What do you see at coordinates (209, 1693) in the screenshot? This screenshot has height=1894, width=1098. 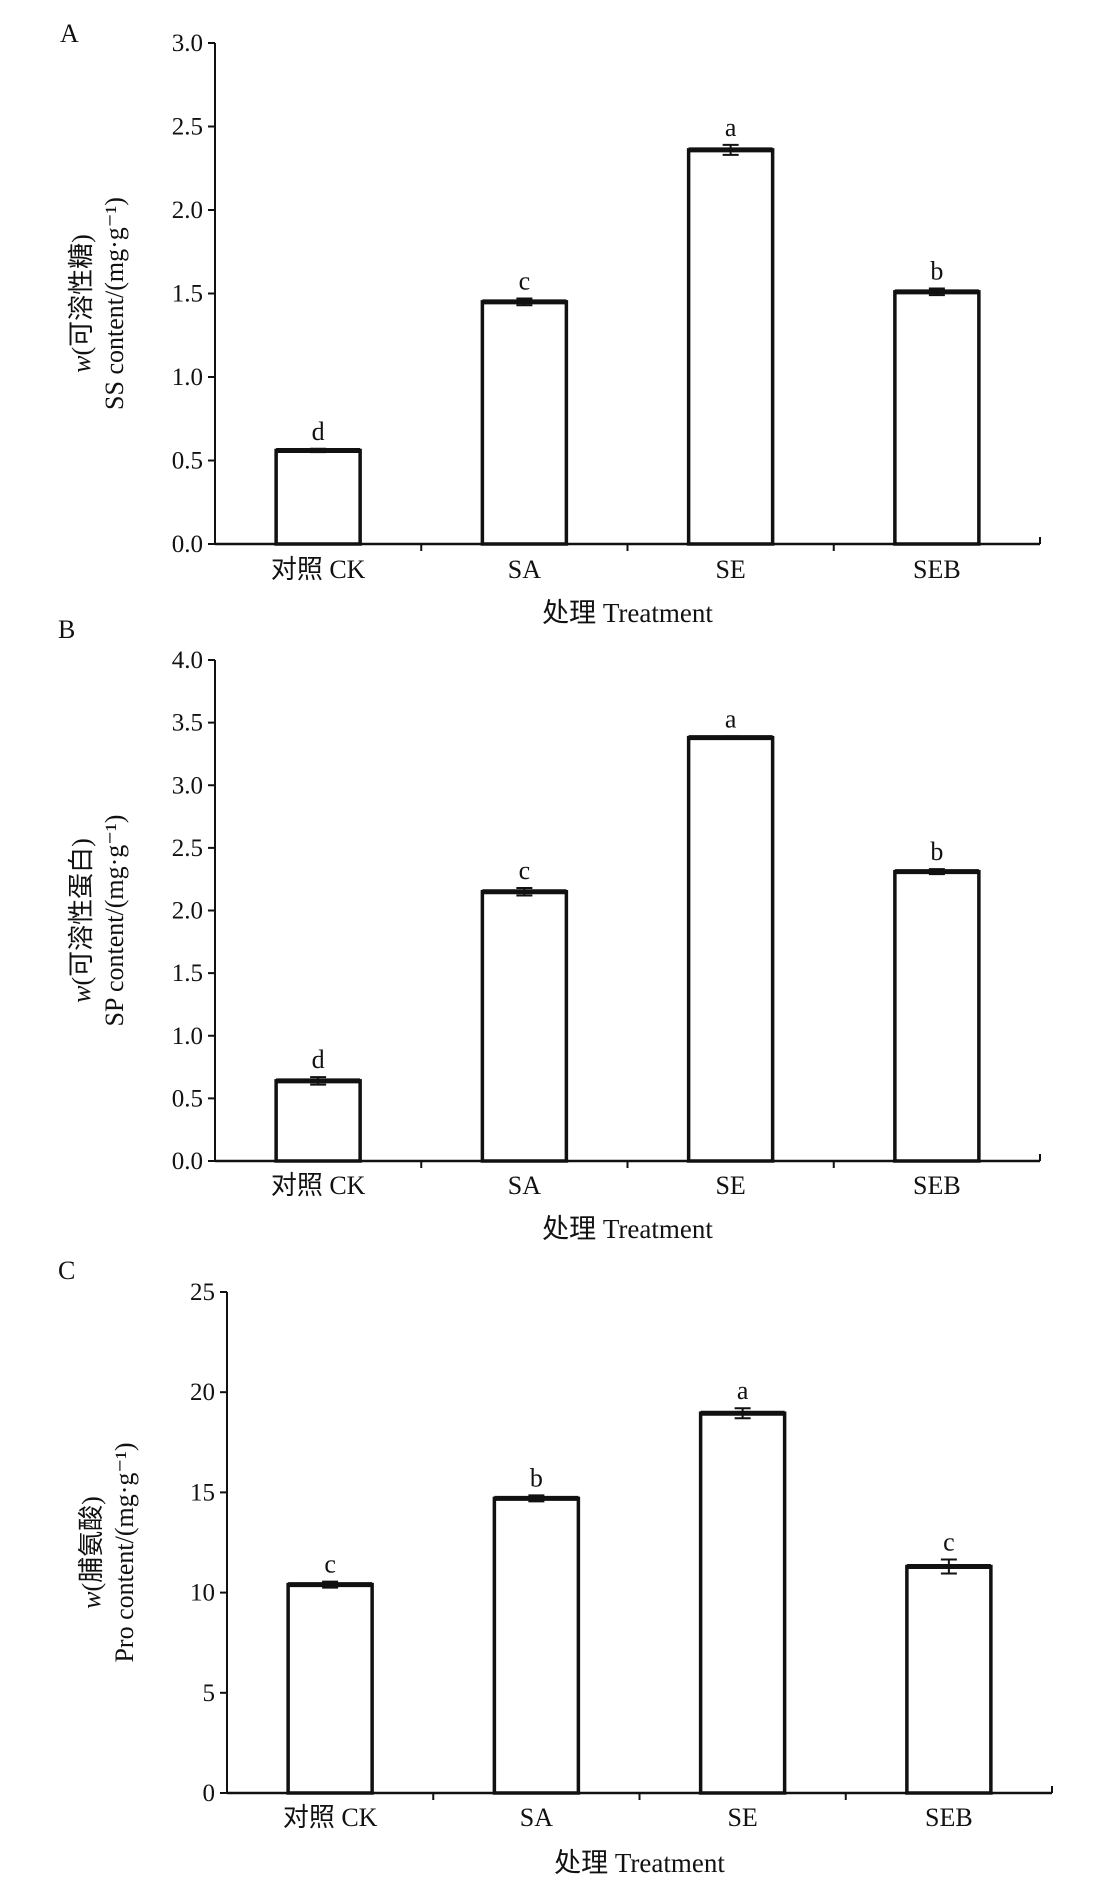 I see `y-tick-label: 5` at bounding box center [209, 1693].